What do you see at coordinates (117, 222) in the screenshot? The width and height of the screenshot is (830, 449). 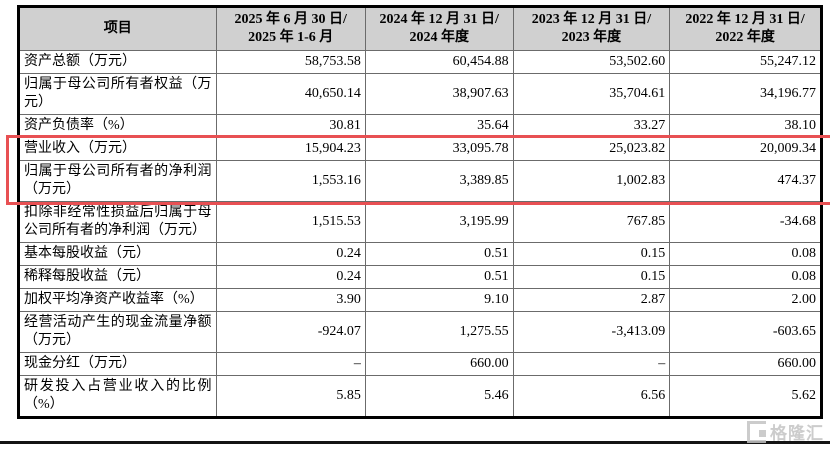 I see `row-label: 扣除非经常性损益后归属于母公司所有者的净利润（万元）` at bounding box center [117, 222].